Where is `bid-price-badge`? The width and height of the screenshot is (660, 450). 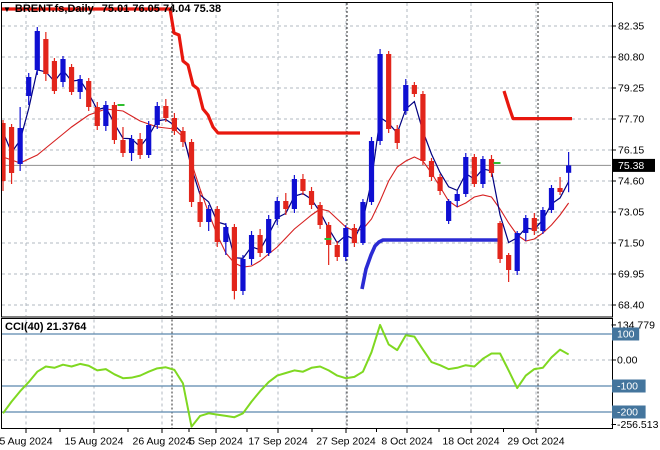
bid-price-badge is located at coordinates (633, 165).